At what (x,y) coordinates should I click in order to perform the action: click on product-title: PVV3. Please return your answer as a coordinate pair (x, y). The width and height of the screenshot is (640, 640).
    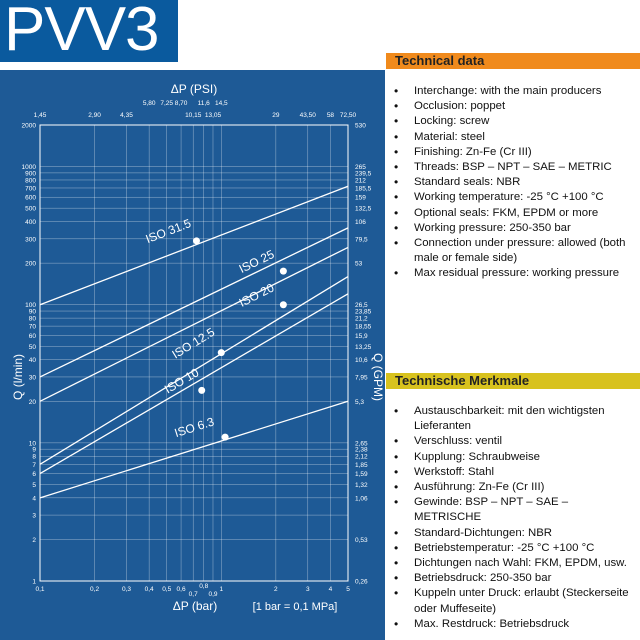
    Looking at the image, I should click on (82, 32).